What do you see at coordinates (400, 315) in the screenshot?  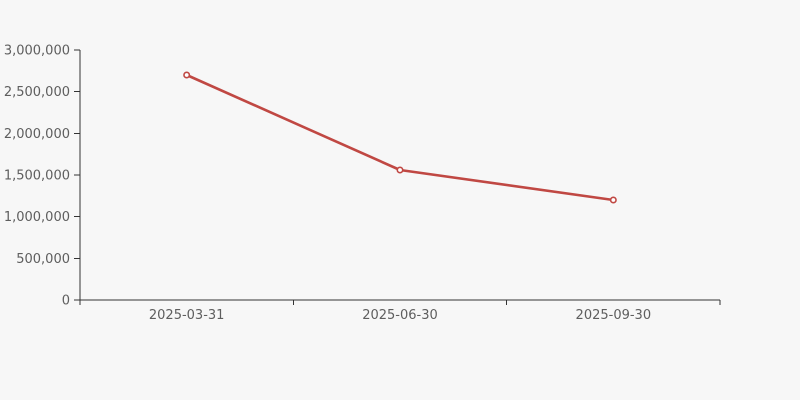 I see `x-axis-tick-label: 2025-06-30` at bounding box center [400, 315].